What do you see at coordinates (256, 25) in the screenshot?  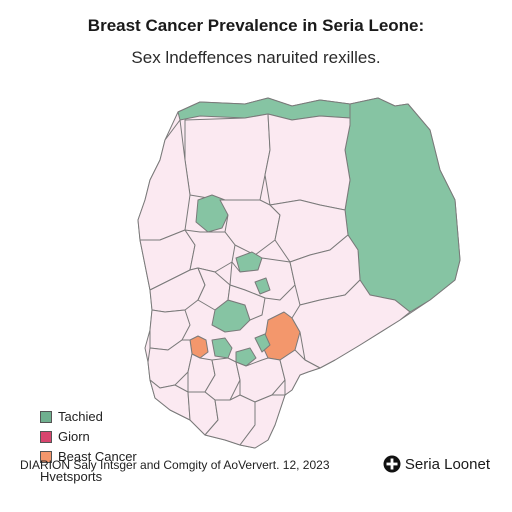 I see `map-title: Breast Cancer Prevalence in Seria Leone:` at bounding box center [256, 25].